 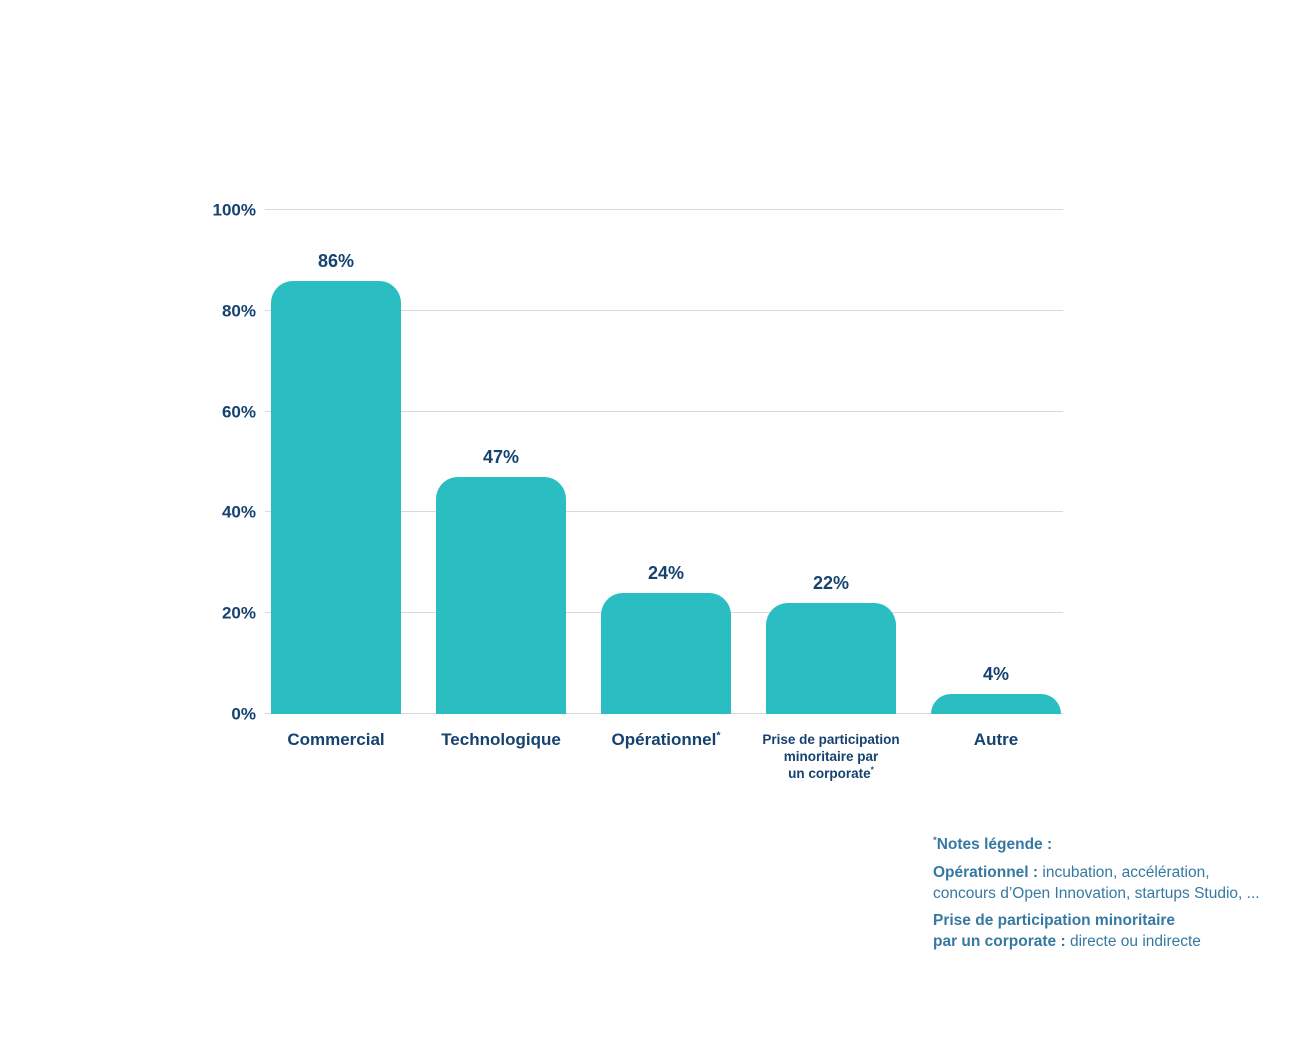 What do you see at coordinates (986, 872) in the screenshot?
I see `notes-term: Opérationnel :` at bounding box center [986, 872].